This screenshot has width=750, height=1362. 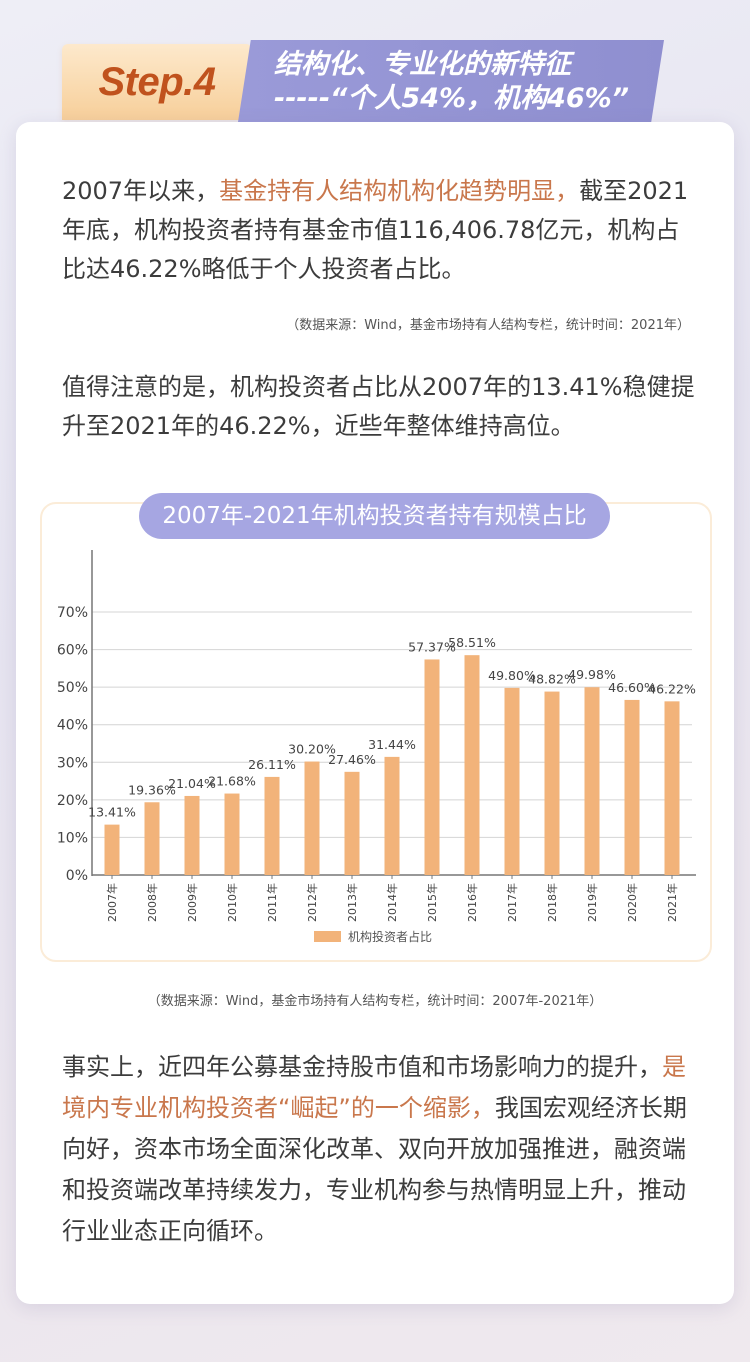 I want to click on intro-text-a: 2007年以来，, so click(x=141, y=191).